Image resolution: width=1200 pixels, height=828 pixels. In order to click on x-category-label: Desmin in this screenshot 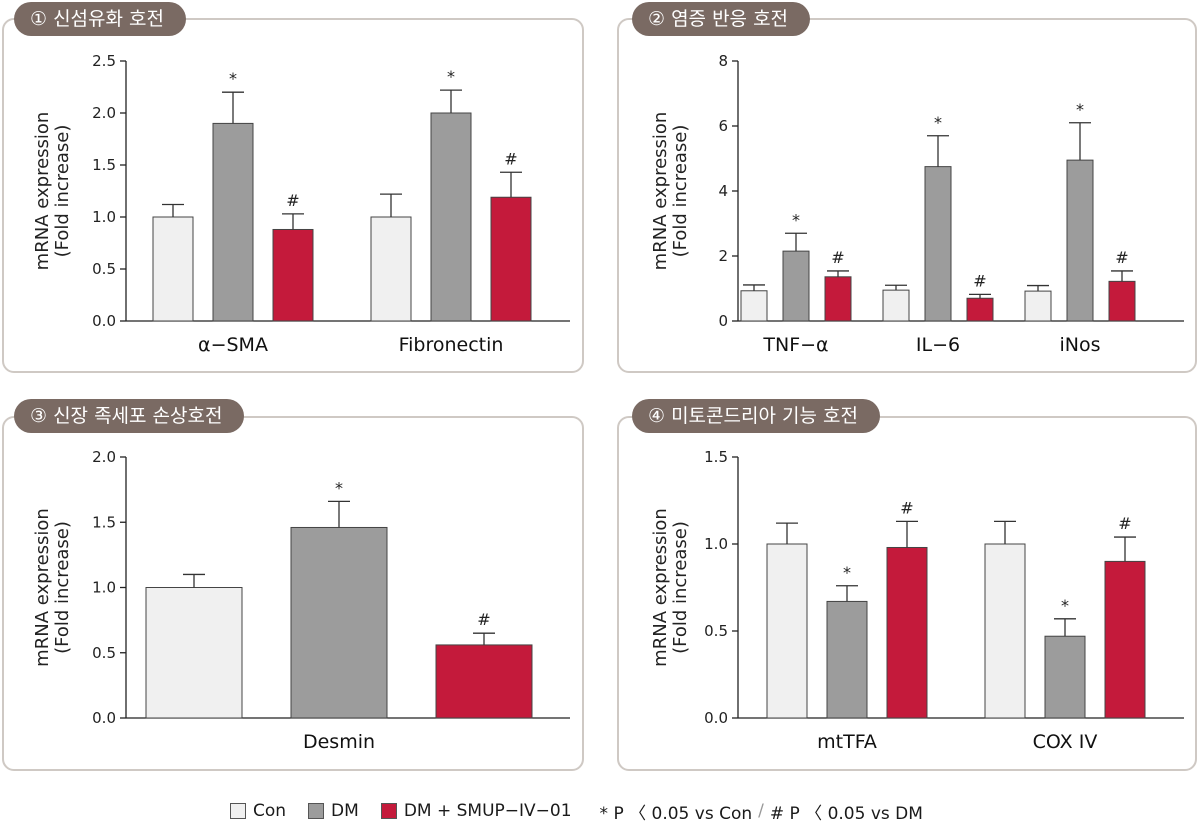, I will do `click(339, 742)`.